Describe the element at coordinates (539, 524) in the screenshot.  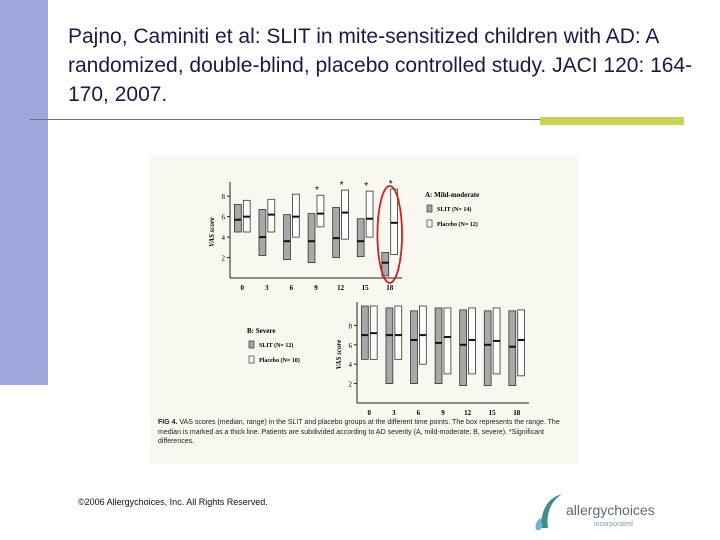
I see `logo-drop-icon` at that location.